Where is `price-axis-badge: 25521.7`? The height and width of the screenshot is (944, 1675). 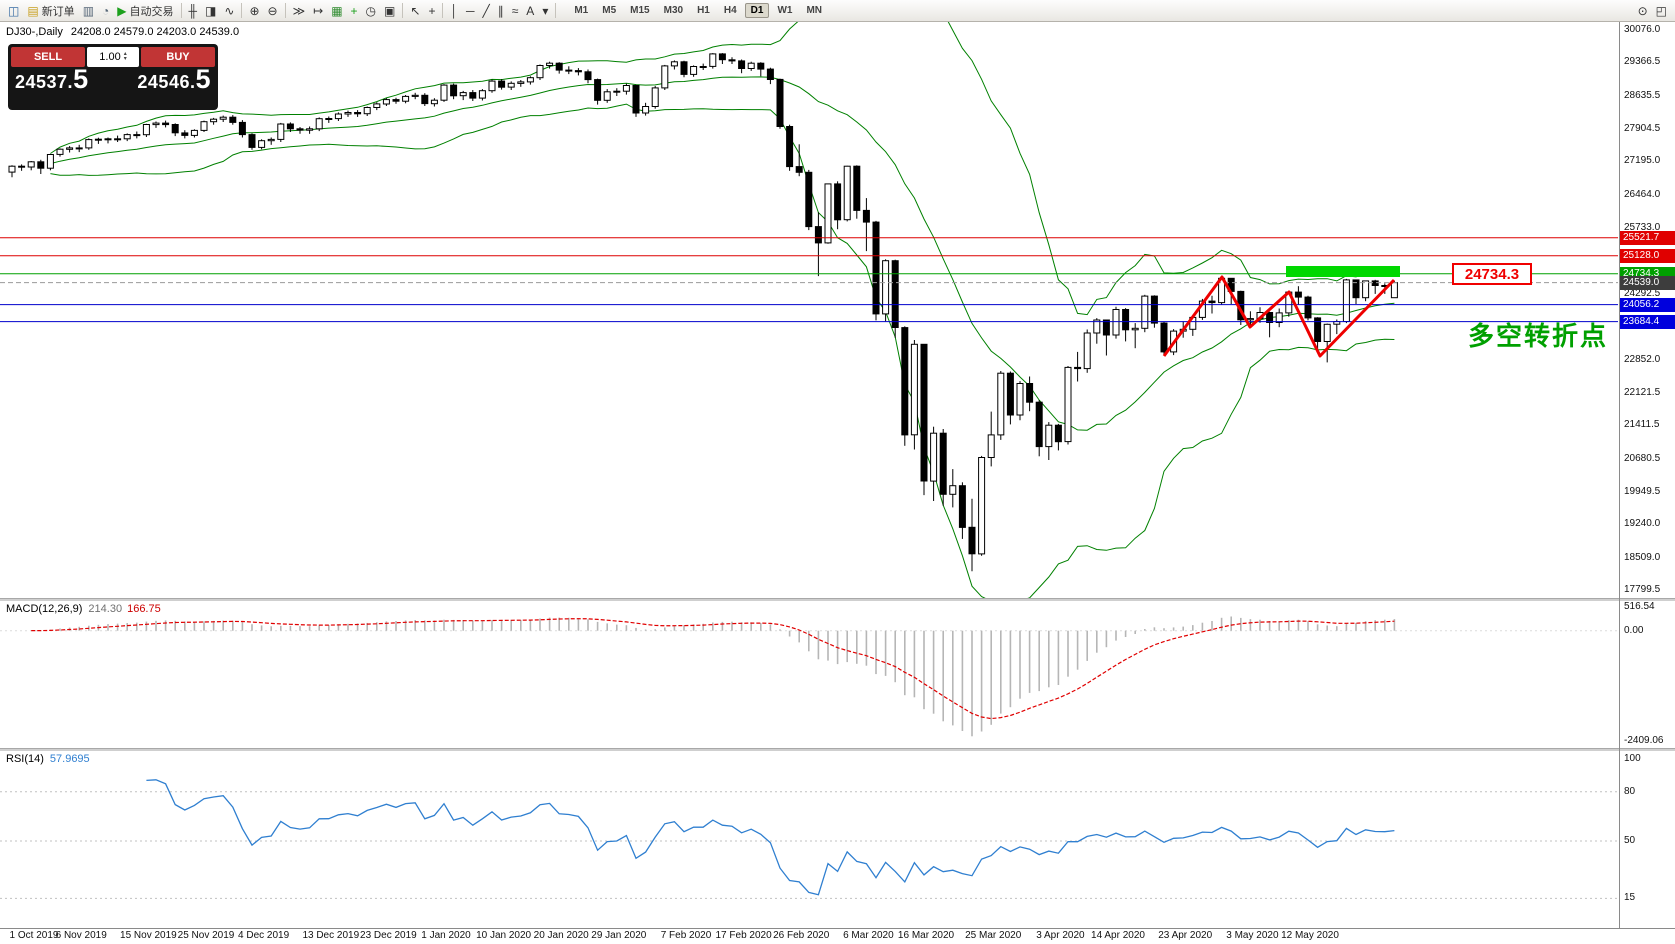 price-axis-badge: 25521.7 is located at coordinates (1647, 237).